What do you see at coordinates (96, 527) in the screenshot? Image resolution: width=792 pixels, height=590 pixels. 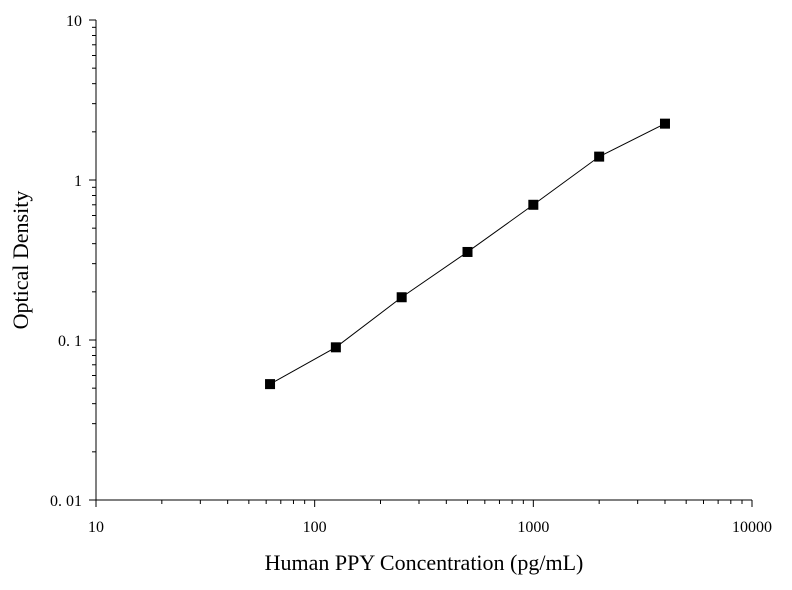 I see `x-tick-label: 10` at bounding box center [96, 527].